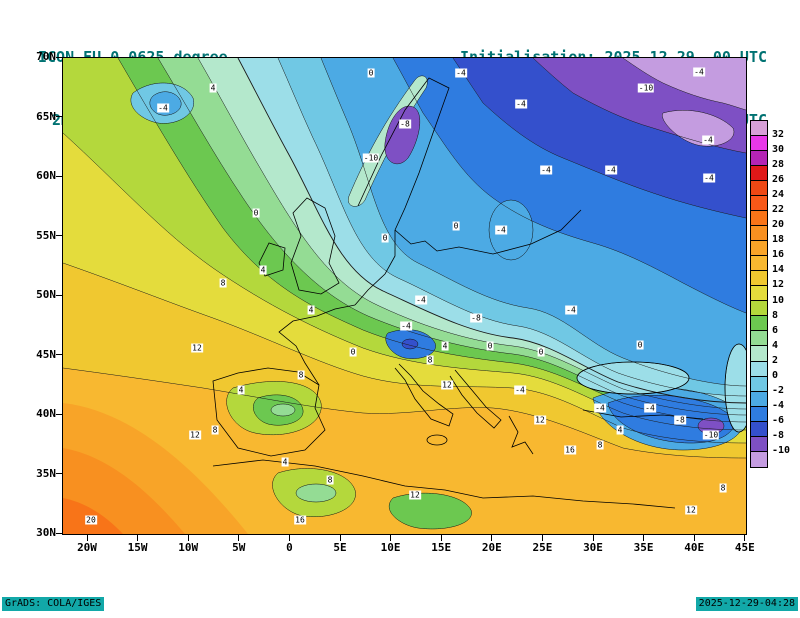 This screenshot has width=800, height=618. Describe the element at coordinates (778, 150) in the screenshot. I see `colorbar-tick-label: 30` at that location.